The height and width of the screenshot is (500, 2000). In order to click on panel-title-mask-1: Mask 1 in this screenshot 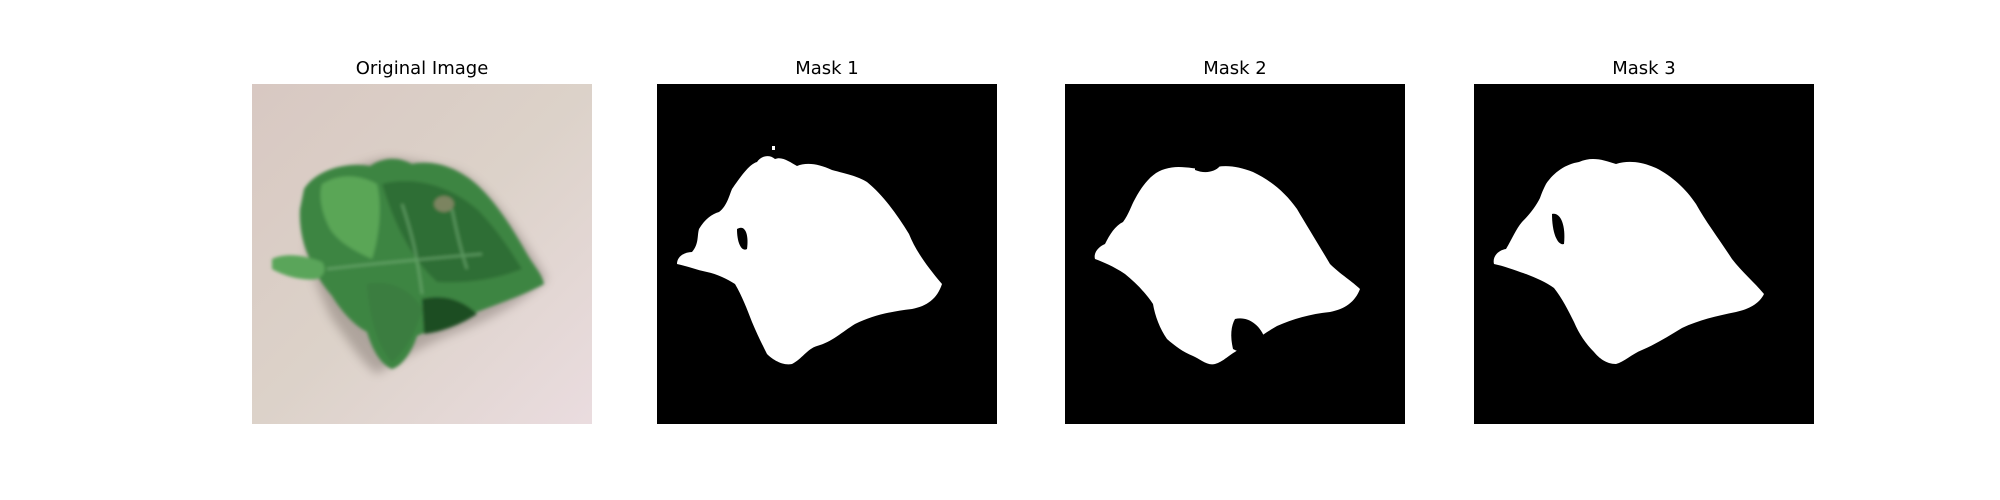, I will do `click(827, 68)`.